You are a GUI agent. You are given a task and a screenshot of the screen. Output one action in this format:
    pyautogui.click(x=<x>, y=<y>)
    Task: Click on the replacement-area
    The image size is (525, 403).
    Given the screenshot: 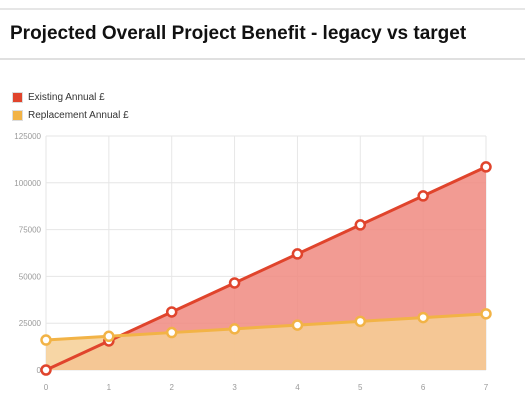 What is the action you would take?
    pyautogui.click(x=266, y=341)
    